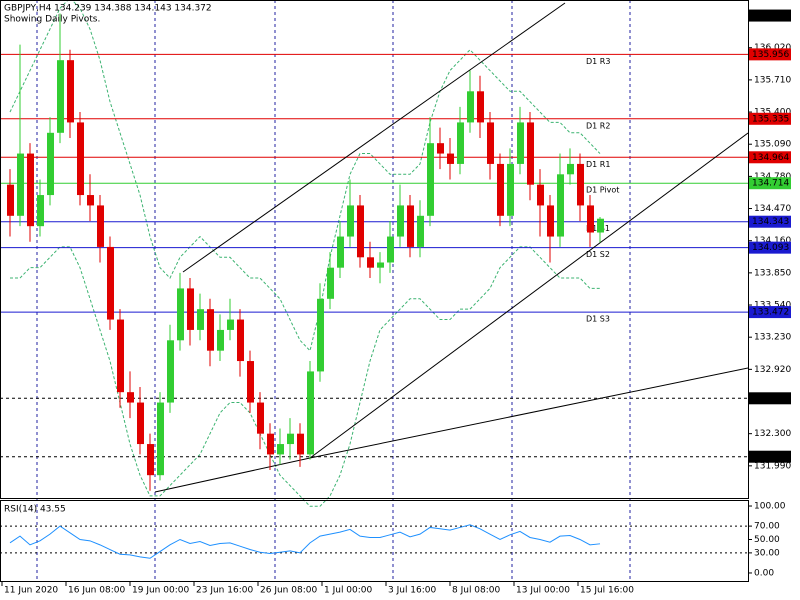  I want to click on x-tick-label: 13 Jul 00:00, so click(543, 591).